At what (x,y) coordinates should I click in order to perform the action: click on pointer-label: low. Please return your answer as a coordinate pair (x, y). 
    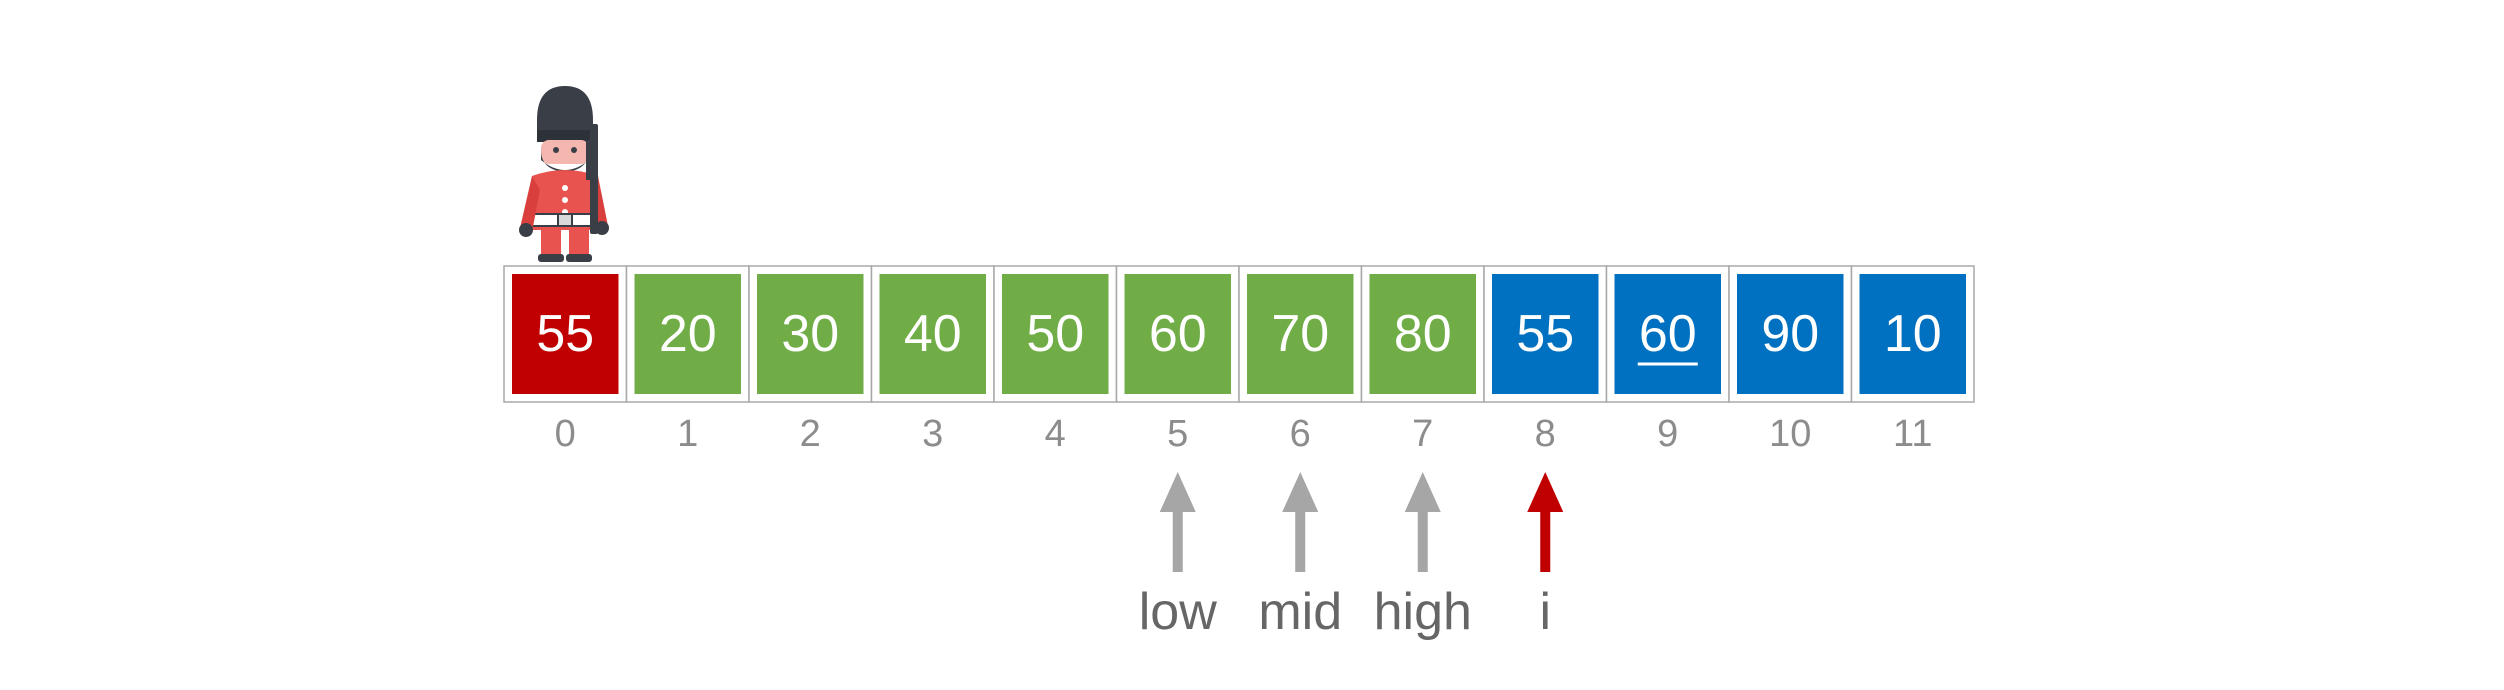
    Looking at the image, I should click on (1178, 612).